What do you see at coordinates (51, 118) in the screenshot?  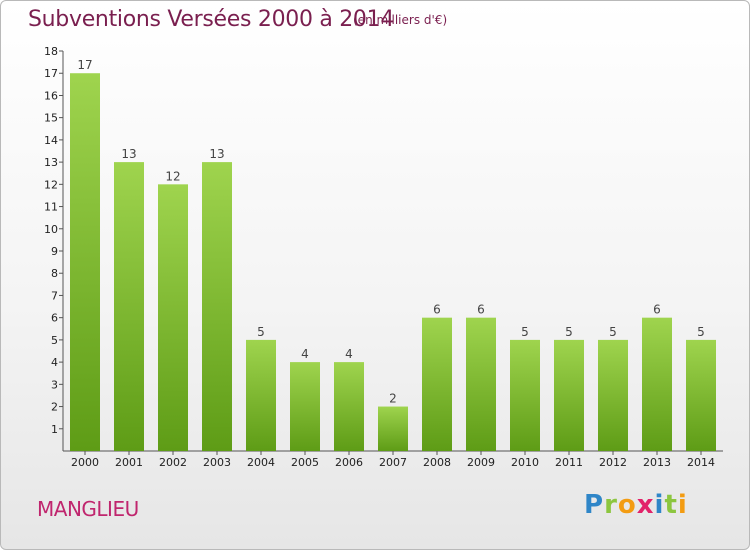 I see `y-tick-label: 15` at bounding box center [51, 118].